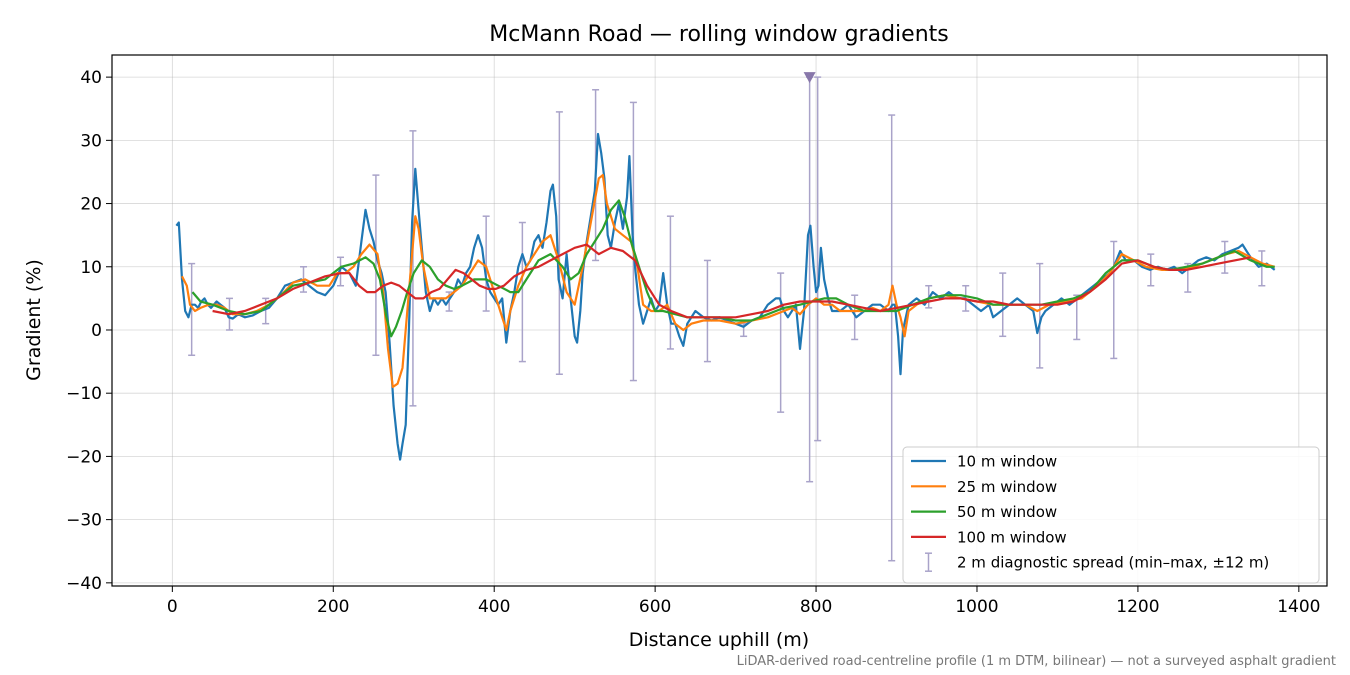 This screenshot has height=675, width=1350. What do you see at coordinates (333, 607) in the screenshot?
I see `x-tick-label: 200` at bounding box center [333, 607].